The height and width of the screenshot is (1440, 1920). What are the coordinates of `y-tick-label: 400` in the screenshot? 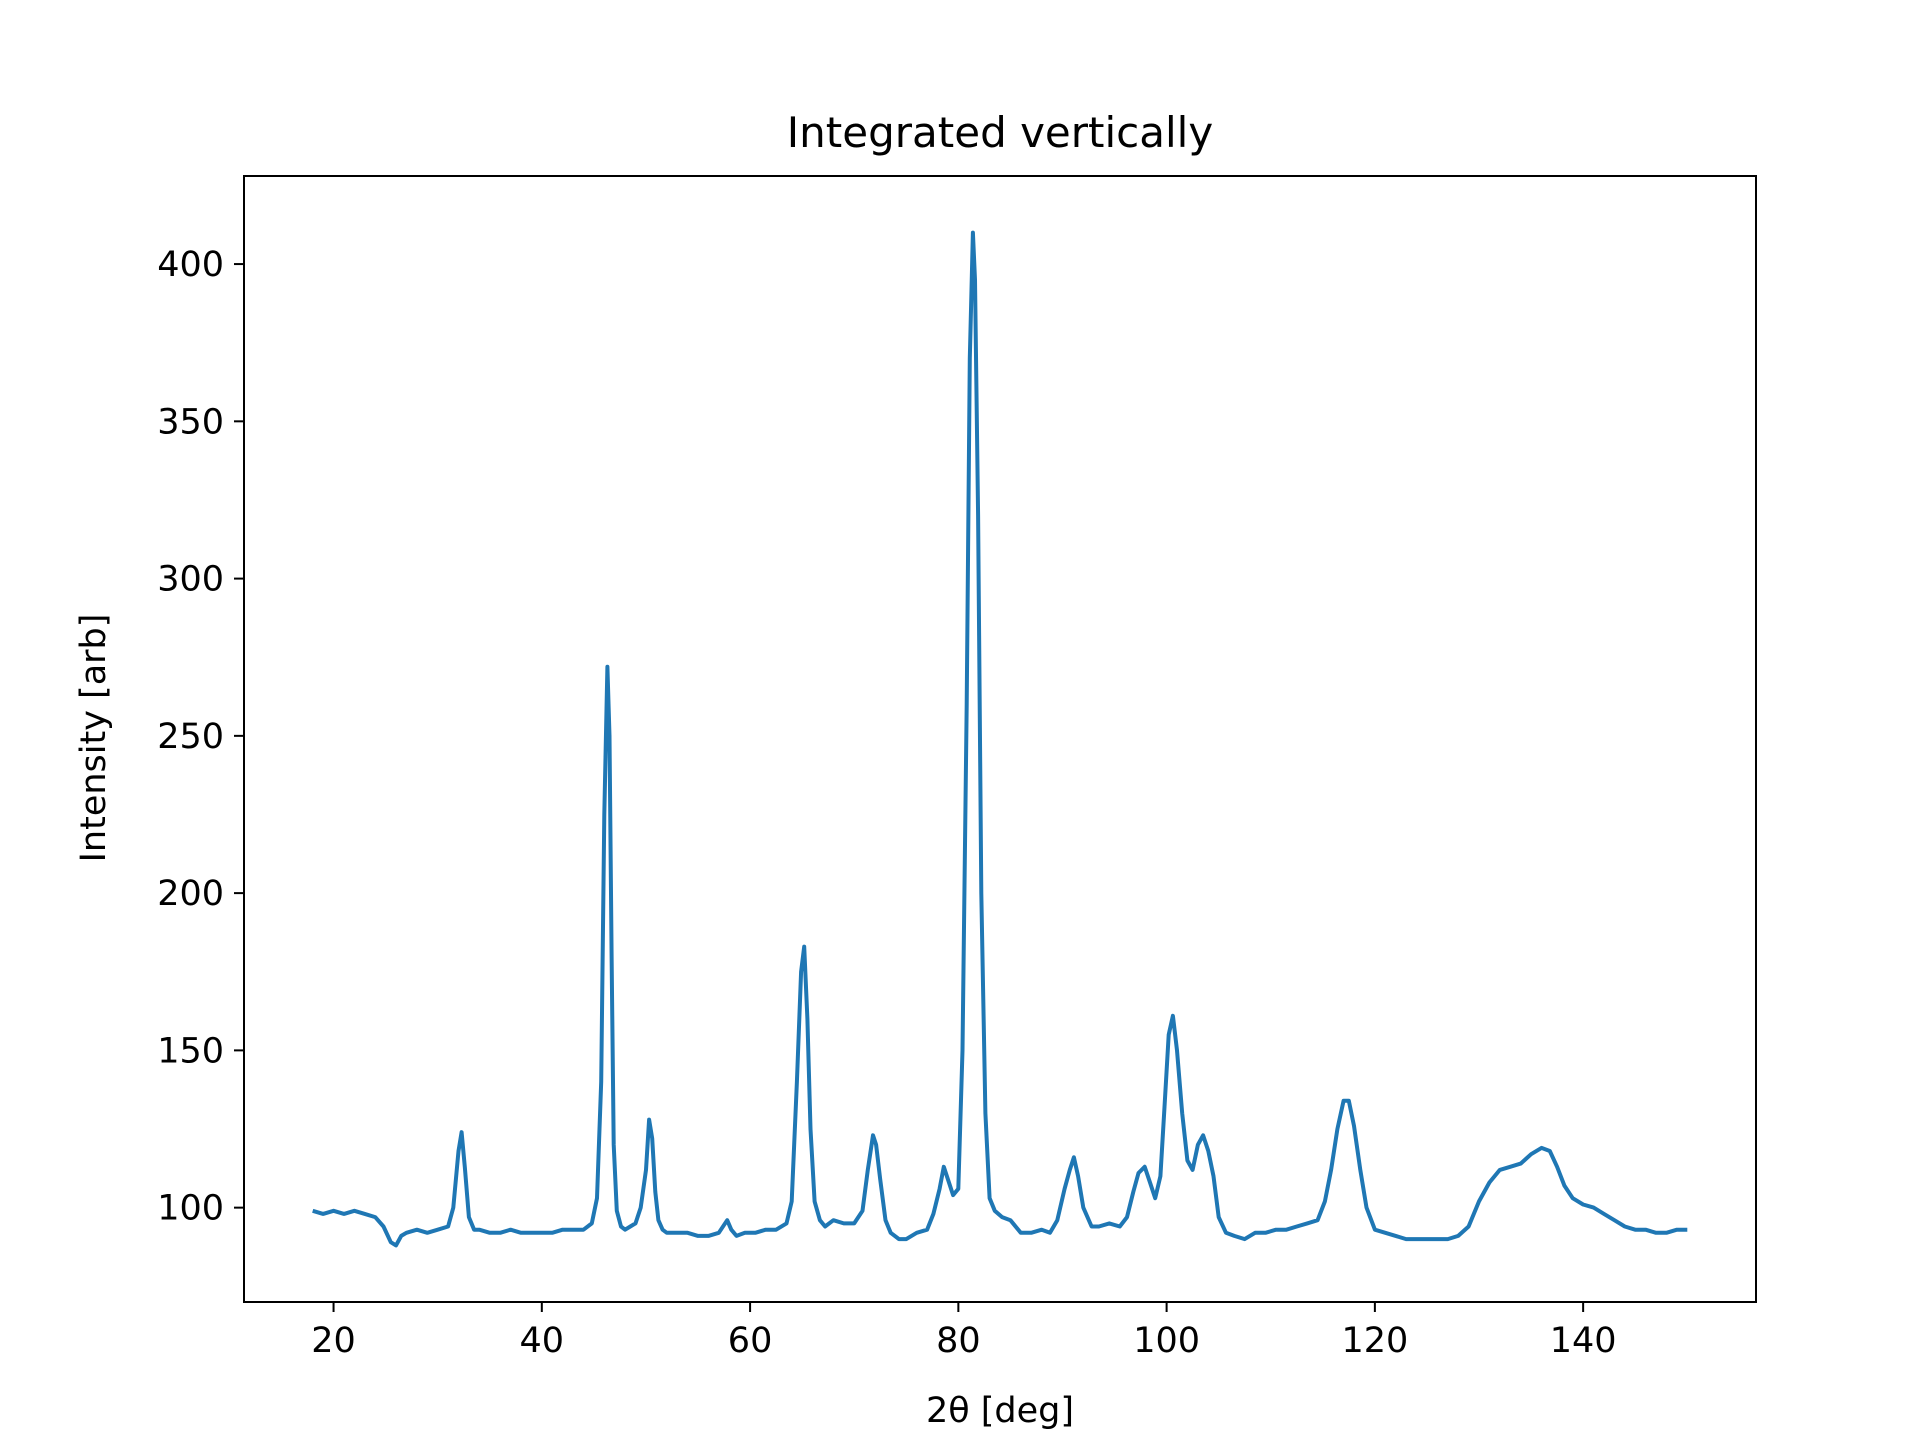 It's located at (190, 265).